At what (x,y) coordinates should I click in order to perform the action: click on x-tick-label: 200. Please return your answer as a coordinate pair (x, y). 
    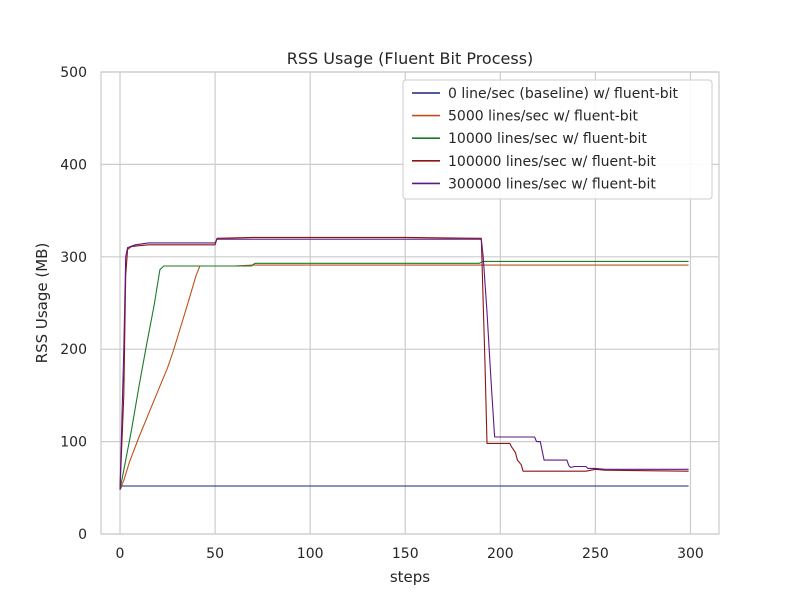
    Looking at the image, I should click on (500, 554).